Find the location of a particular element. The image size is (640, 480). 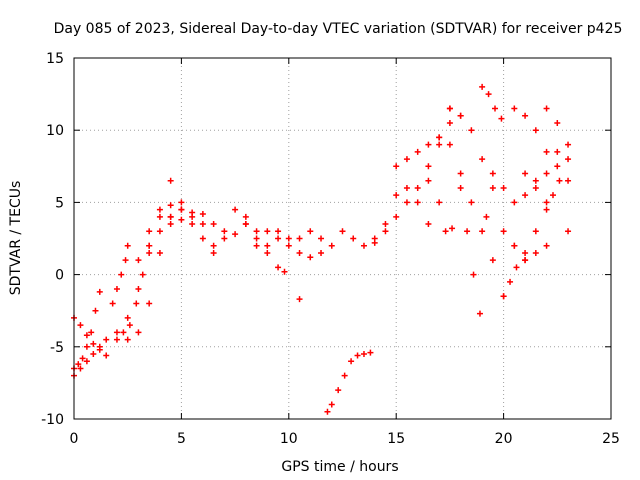

series-track-k is located at coordinates (240, 235).